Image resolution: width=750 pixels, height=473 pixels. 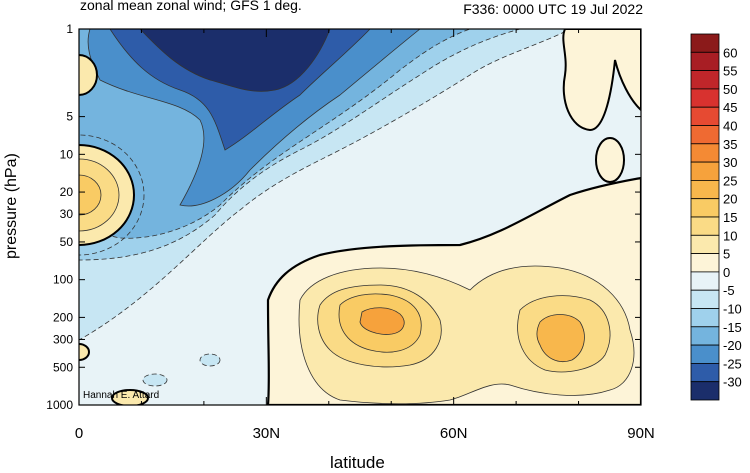 What do you see at coordinates (730, 162) in the screenshot?
I see `colorbar-label: 30` at bounding box center [730, 162].